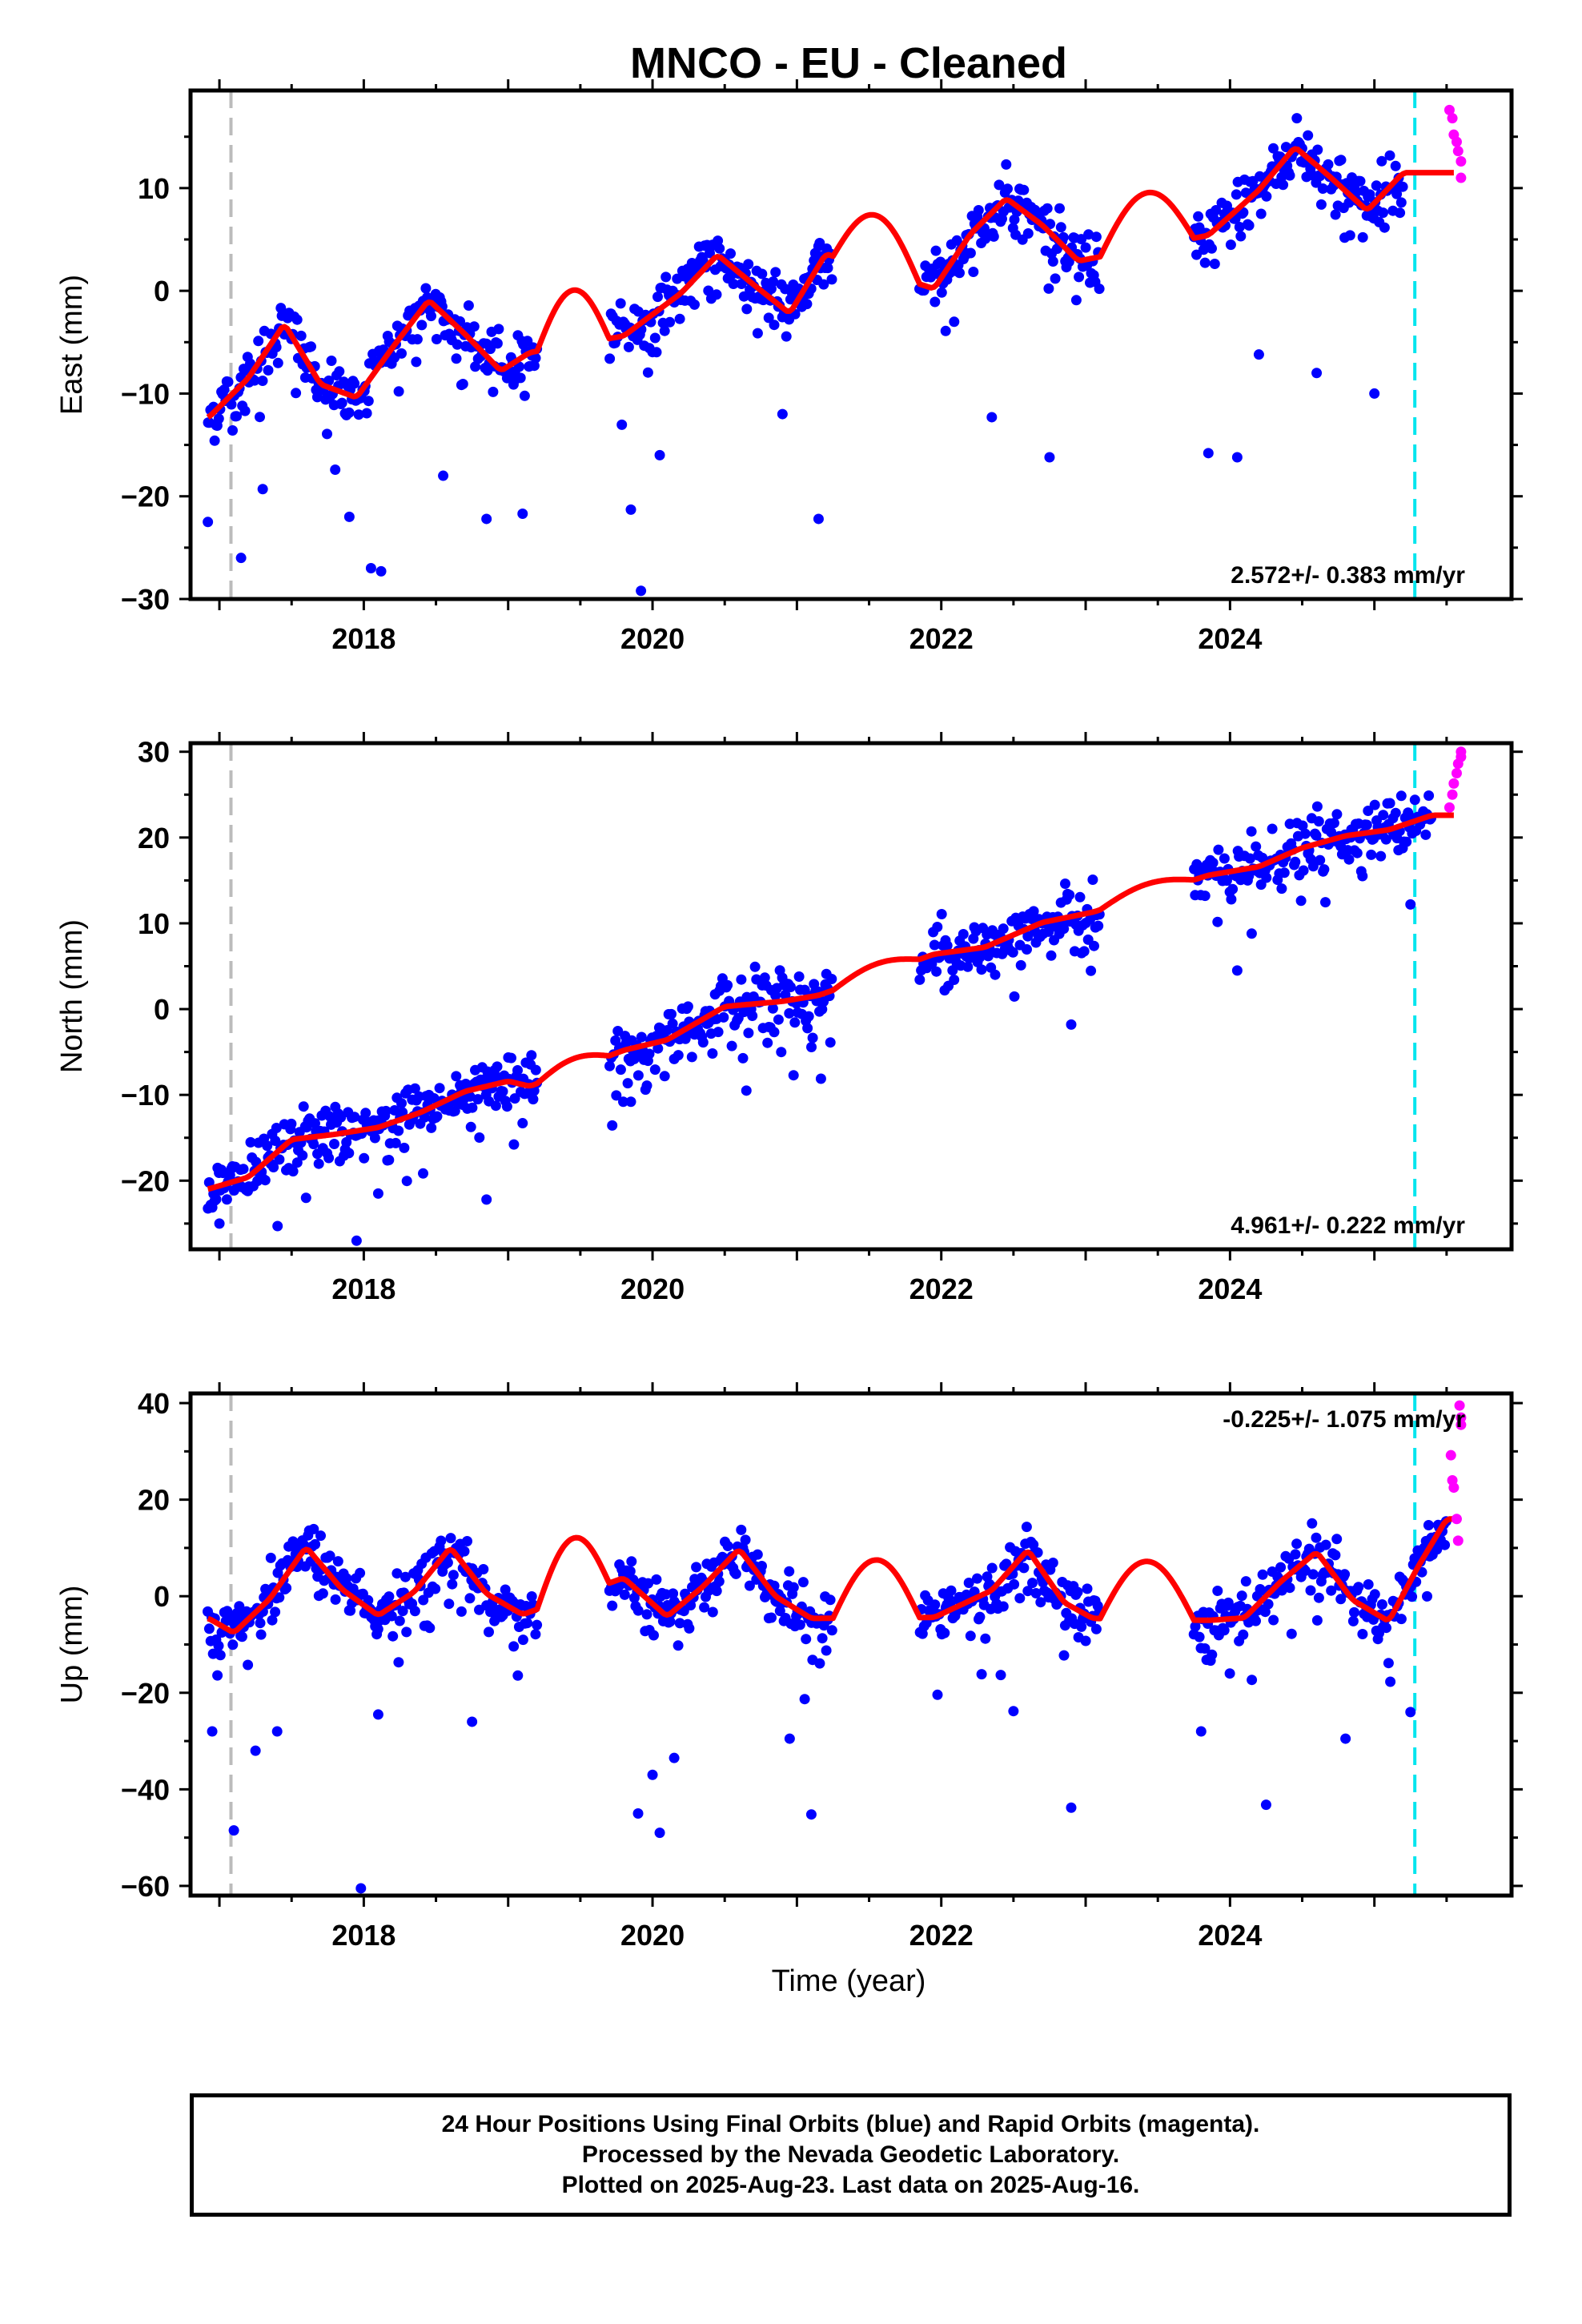  I want to click on y-tick-label: 10, so click(154, 923).